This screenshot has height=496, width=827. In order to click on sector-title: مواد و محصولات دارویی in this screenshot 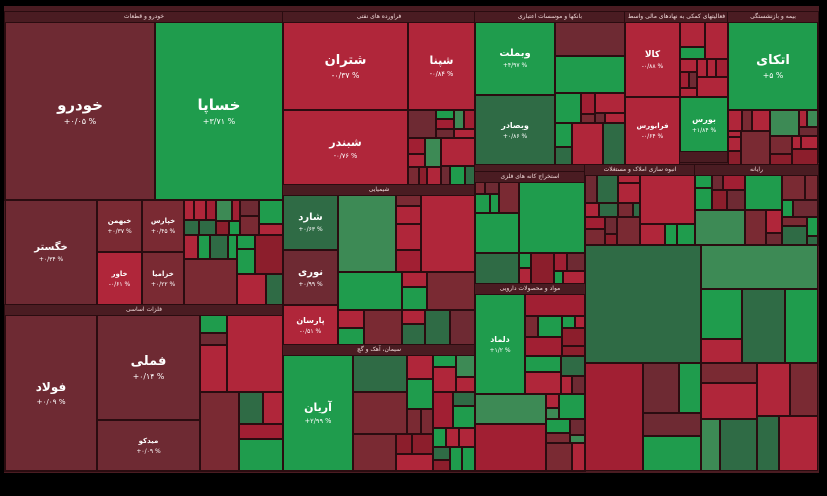, I will do `click(530, 288)`.